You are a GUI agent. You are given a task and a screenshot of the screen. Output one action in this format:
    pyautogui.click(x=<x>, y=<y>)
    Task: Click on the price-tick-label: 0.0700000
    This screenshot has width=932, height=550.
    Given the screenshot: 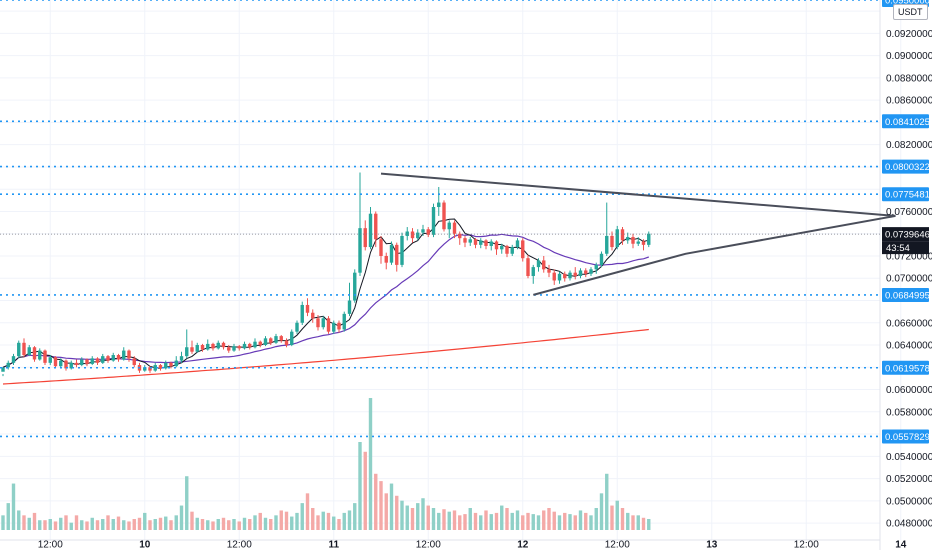 What is the action you would take?
    pyautogui.click(x=909, y=279)
    